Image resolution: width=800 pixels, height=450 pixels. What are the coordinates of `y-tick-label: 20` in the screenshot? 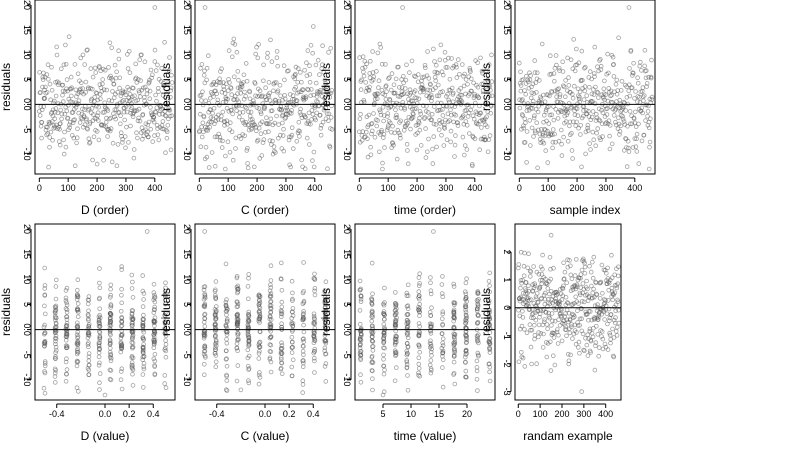 It's located at (187, 229).